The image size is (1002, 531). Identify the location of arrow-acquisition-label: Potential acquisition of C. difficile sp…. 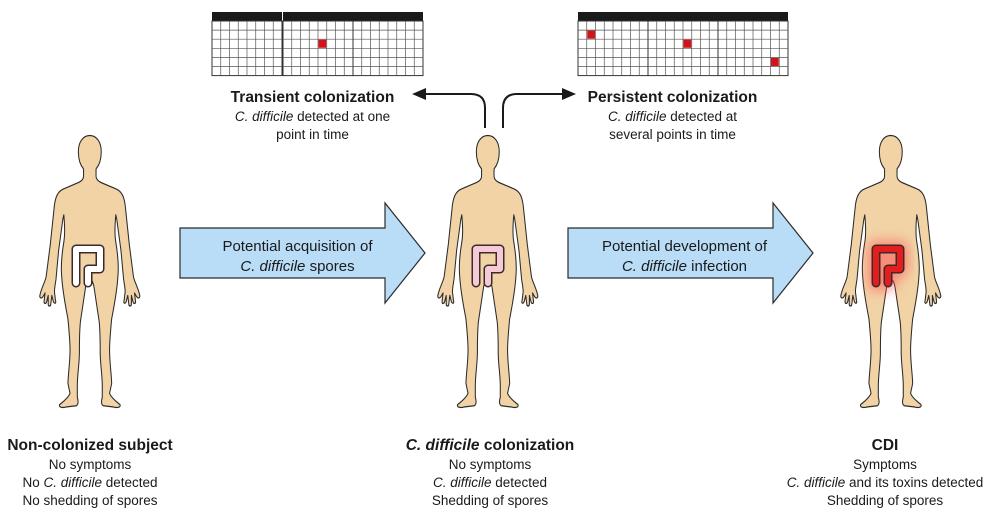
(297, 257).